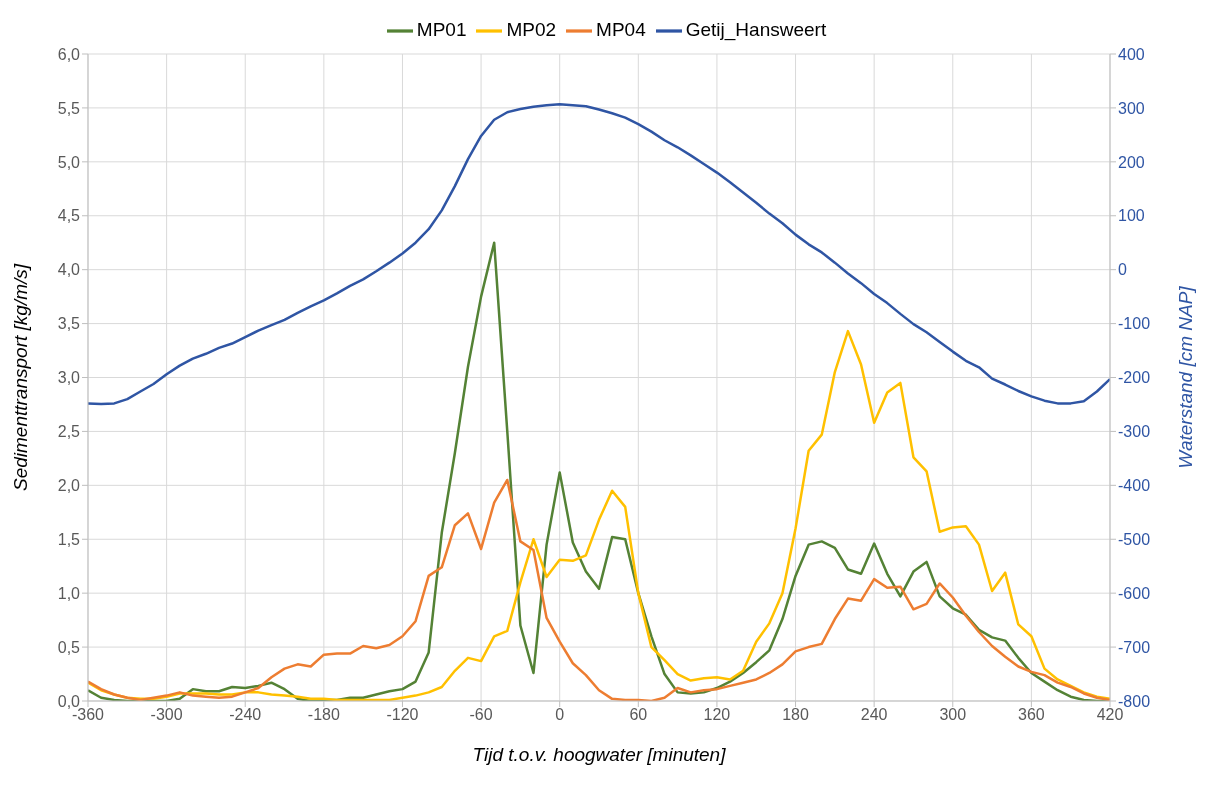  Describe the element at coordinates (756, 30) in the screenshot. I see `legend-label: Getij_Hansweert` at that location.